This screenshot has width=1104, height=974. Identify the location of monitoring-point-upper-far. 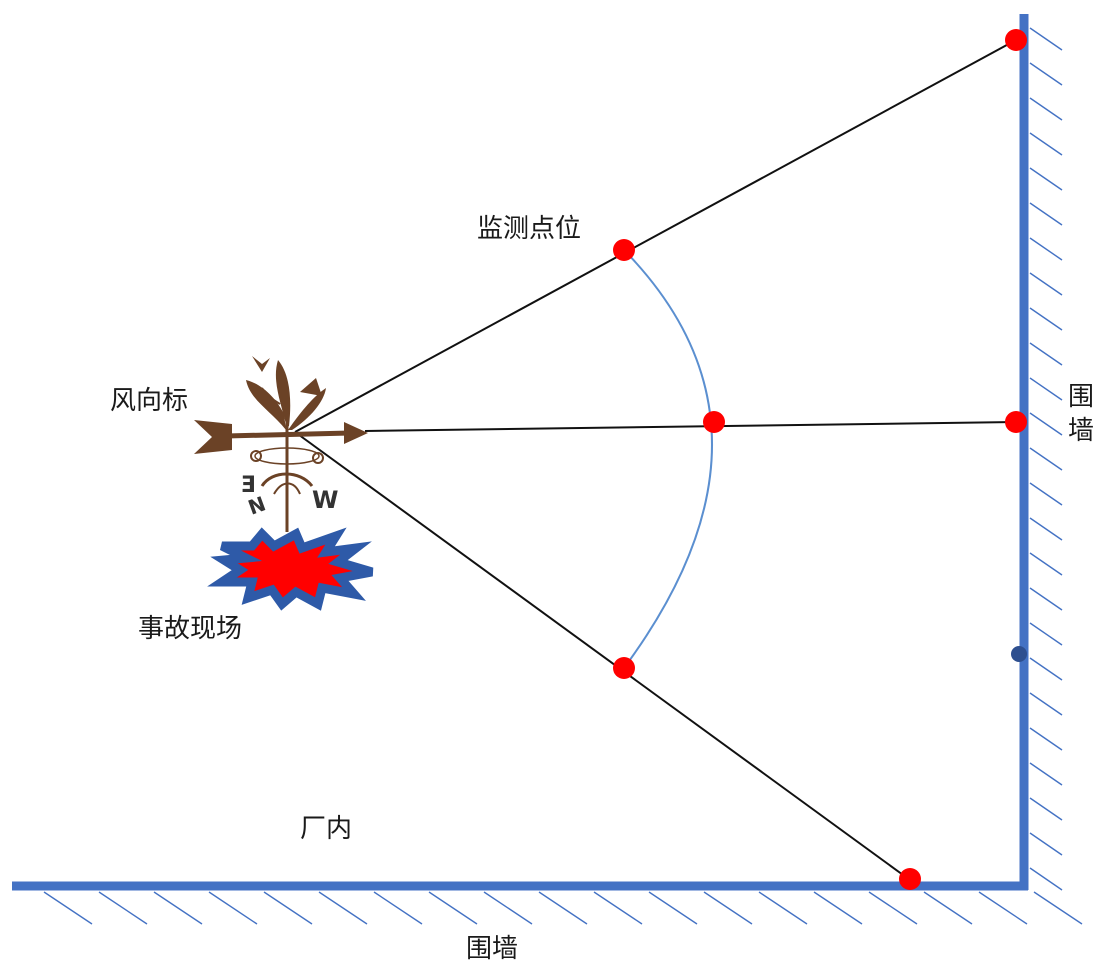
(1016, 40).